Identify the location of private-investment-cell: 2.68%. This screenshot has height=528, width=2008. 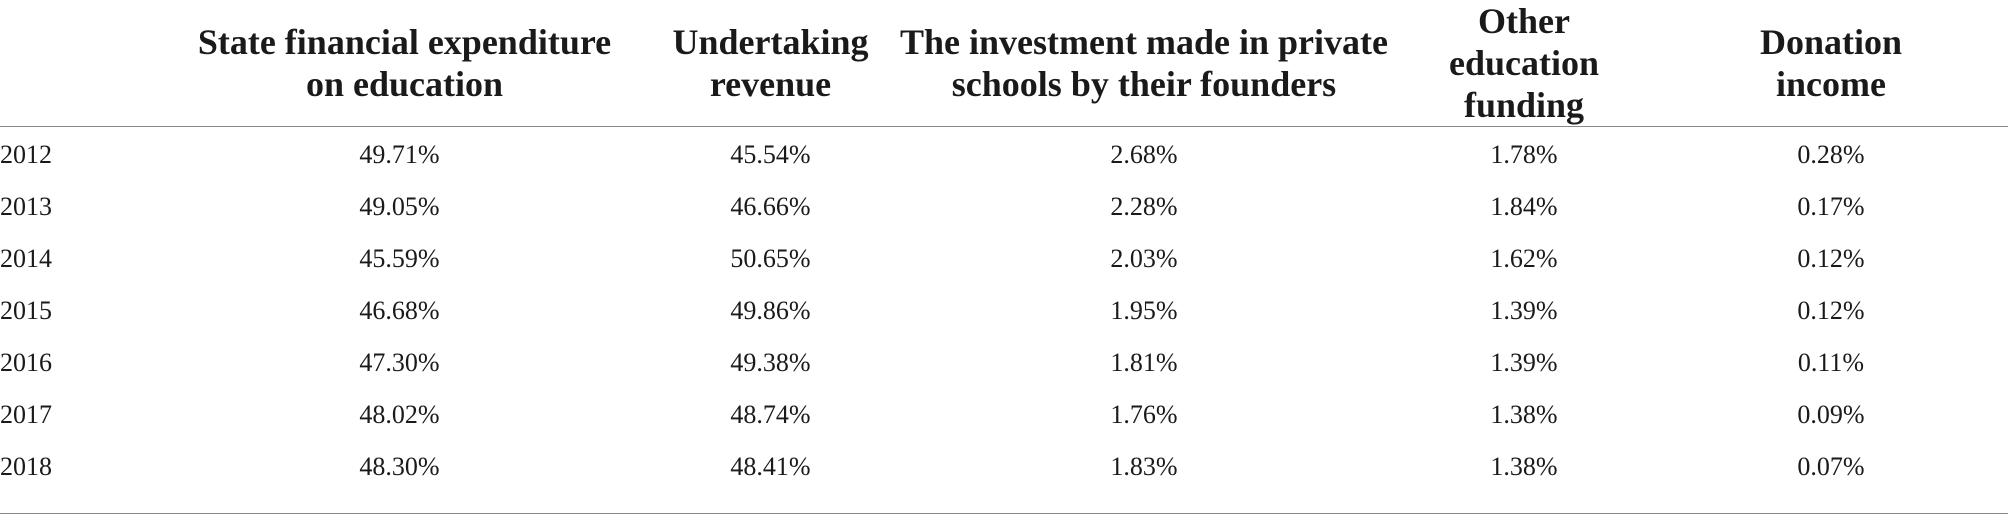
(1144, 154).